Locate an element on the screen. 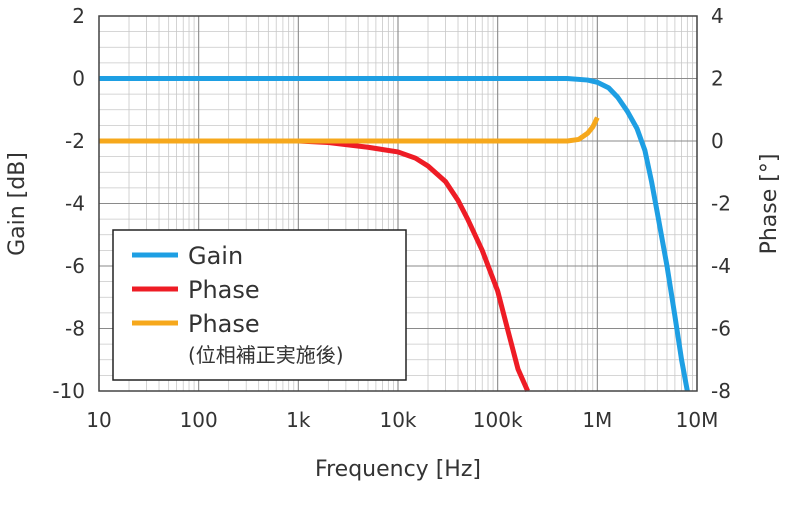 The image size is (800, 508). y-left-tick-label: -10 is located at coordinates (68, 391).